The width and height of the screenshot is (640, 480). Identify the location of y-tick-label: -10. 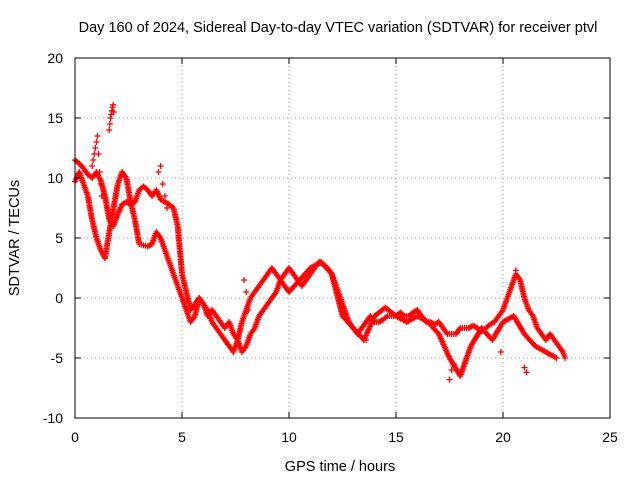
(53, 418).